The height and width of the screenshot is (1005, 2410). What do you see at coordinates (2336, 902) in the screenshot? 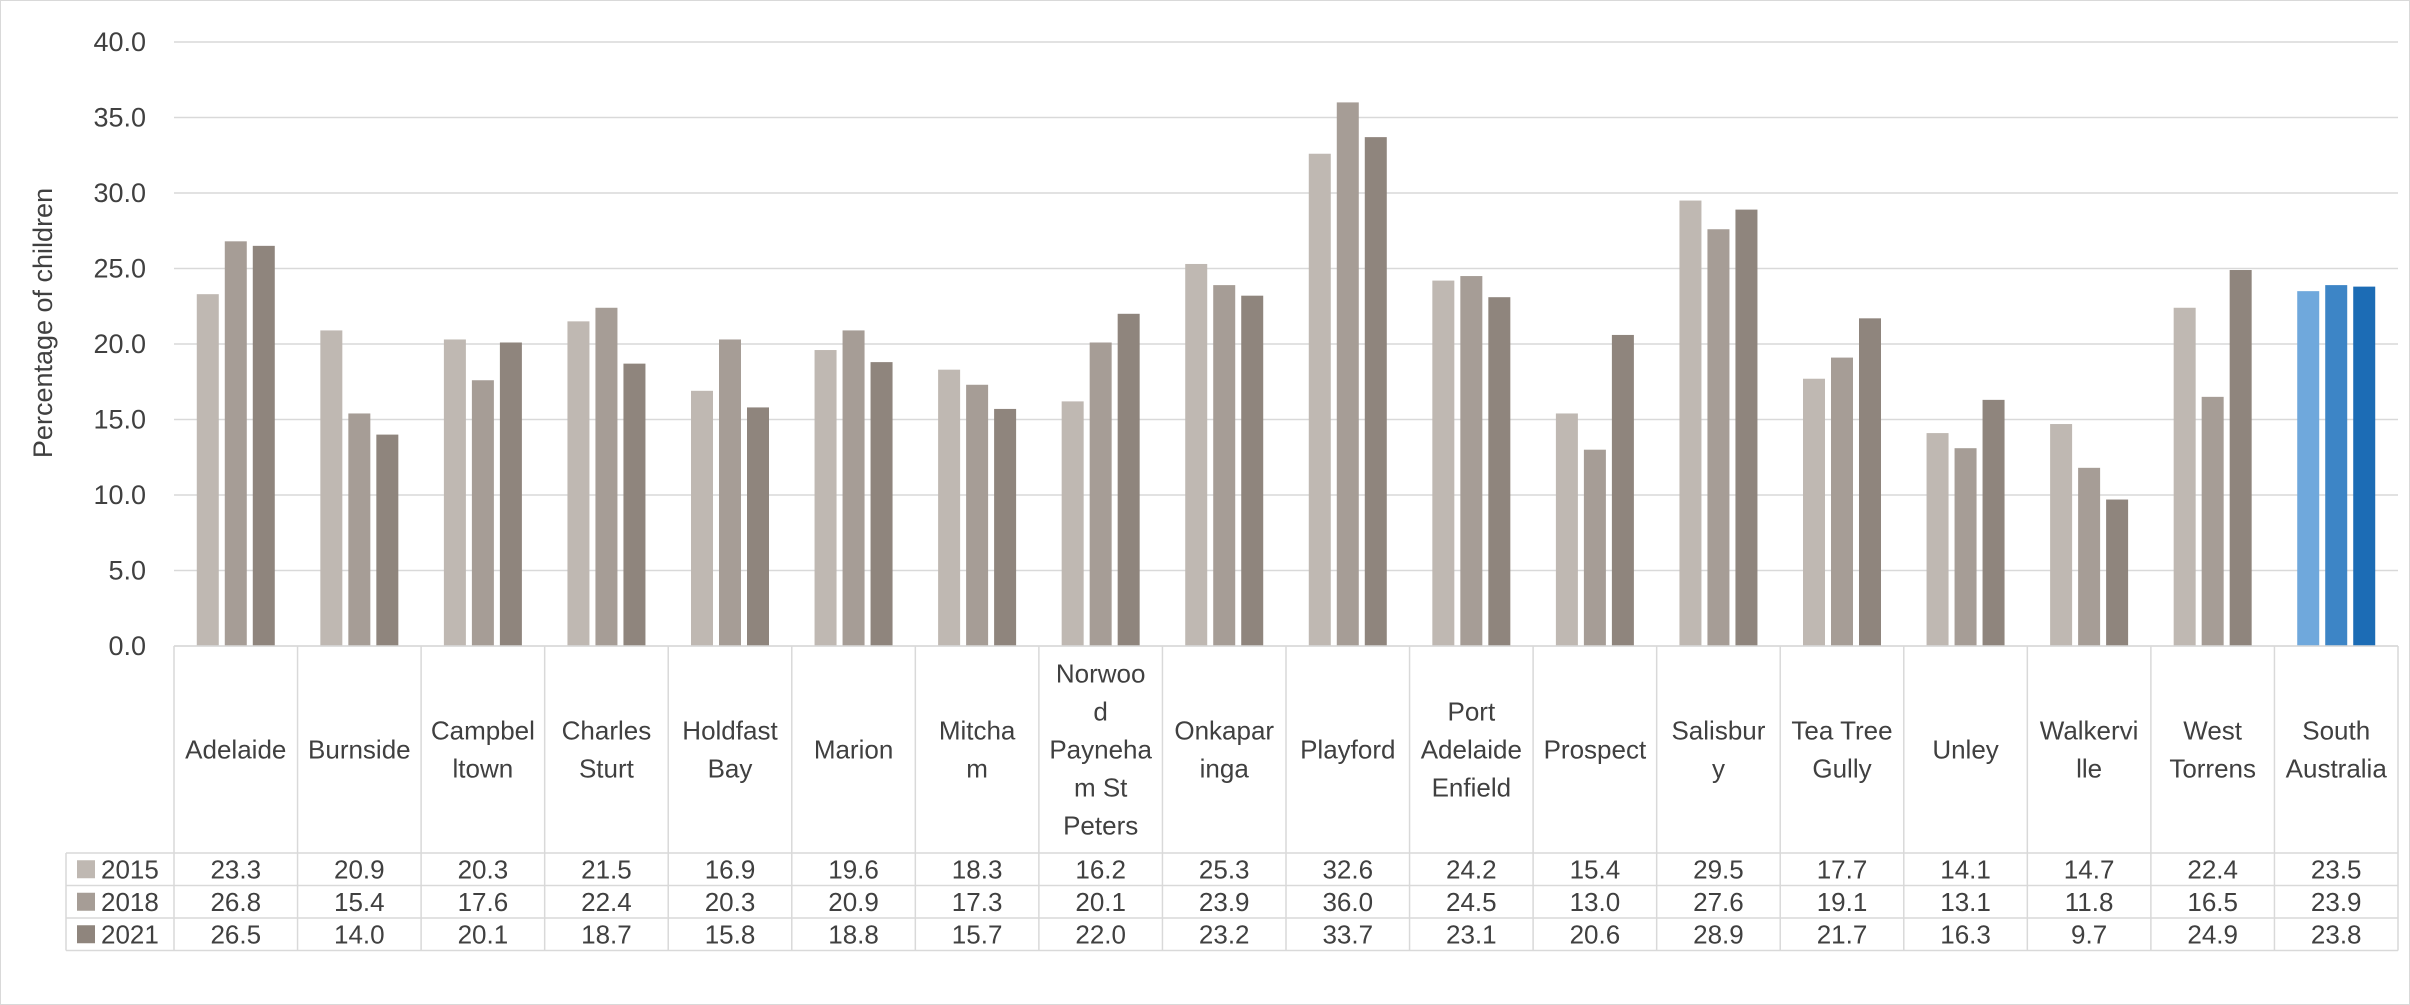
I see `data-table-cell: 23.9` at bounding box center [2336, 902].